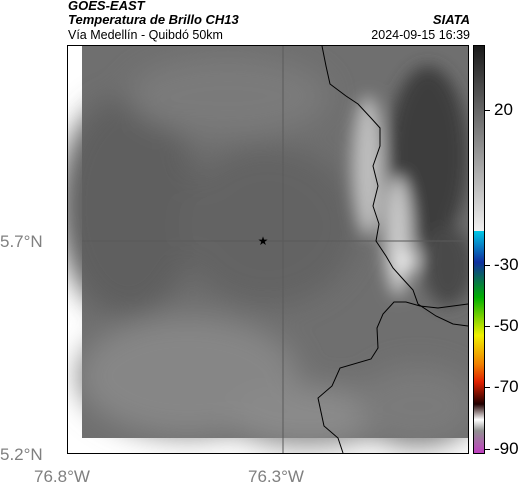  I want to click on colorbar-label: -90, so click(506, 448).